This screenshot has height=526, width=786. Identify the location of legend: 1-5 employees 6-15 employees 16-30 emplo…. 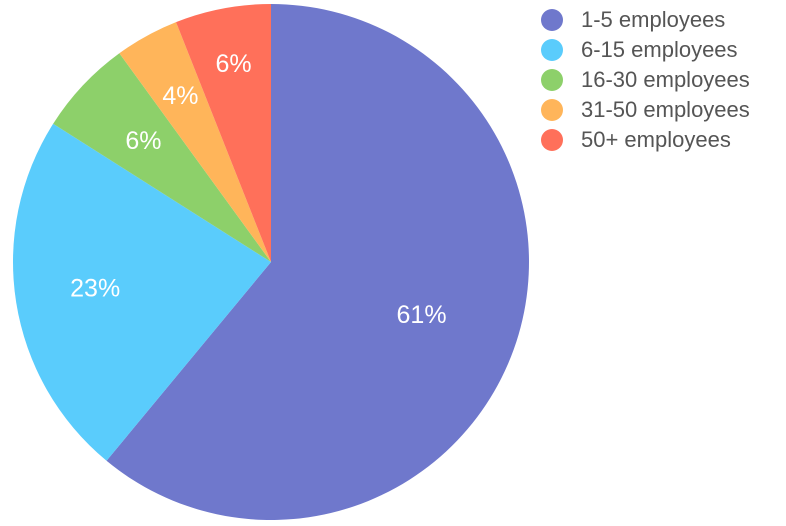
(645, 80).